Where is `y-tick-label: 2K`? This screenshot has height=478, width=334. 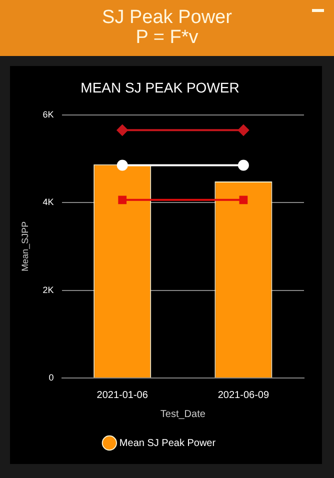
y-tick-label: 2K is located at coordinates (48, 289).